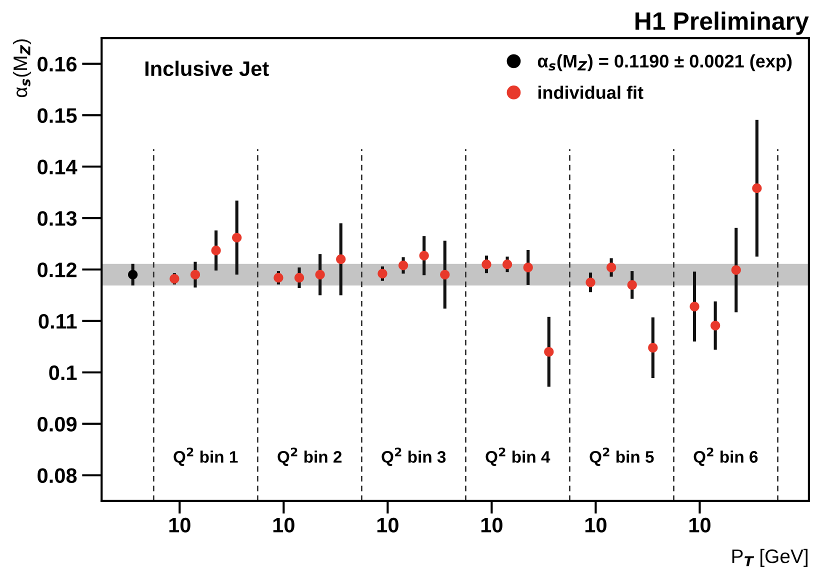  Describe the element at coordinates (310, 457) in the screenshot. I see `annotation: Q$^{2}$ bin 2` at that location.